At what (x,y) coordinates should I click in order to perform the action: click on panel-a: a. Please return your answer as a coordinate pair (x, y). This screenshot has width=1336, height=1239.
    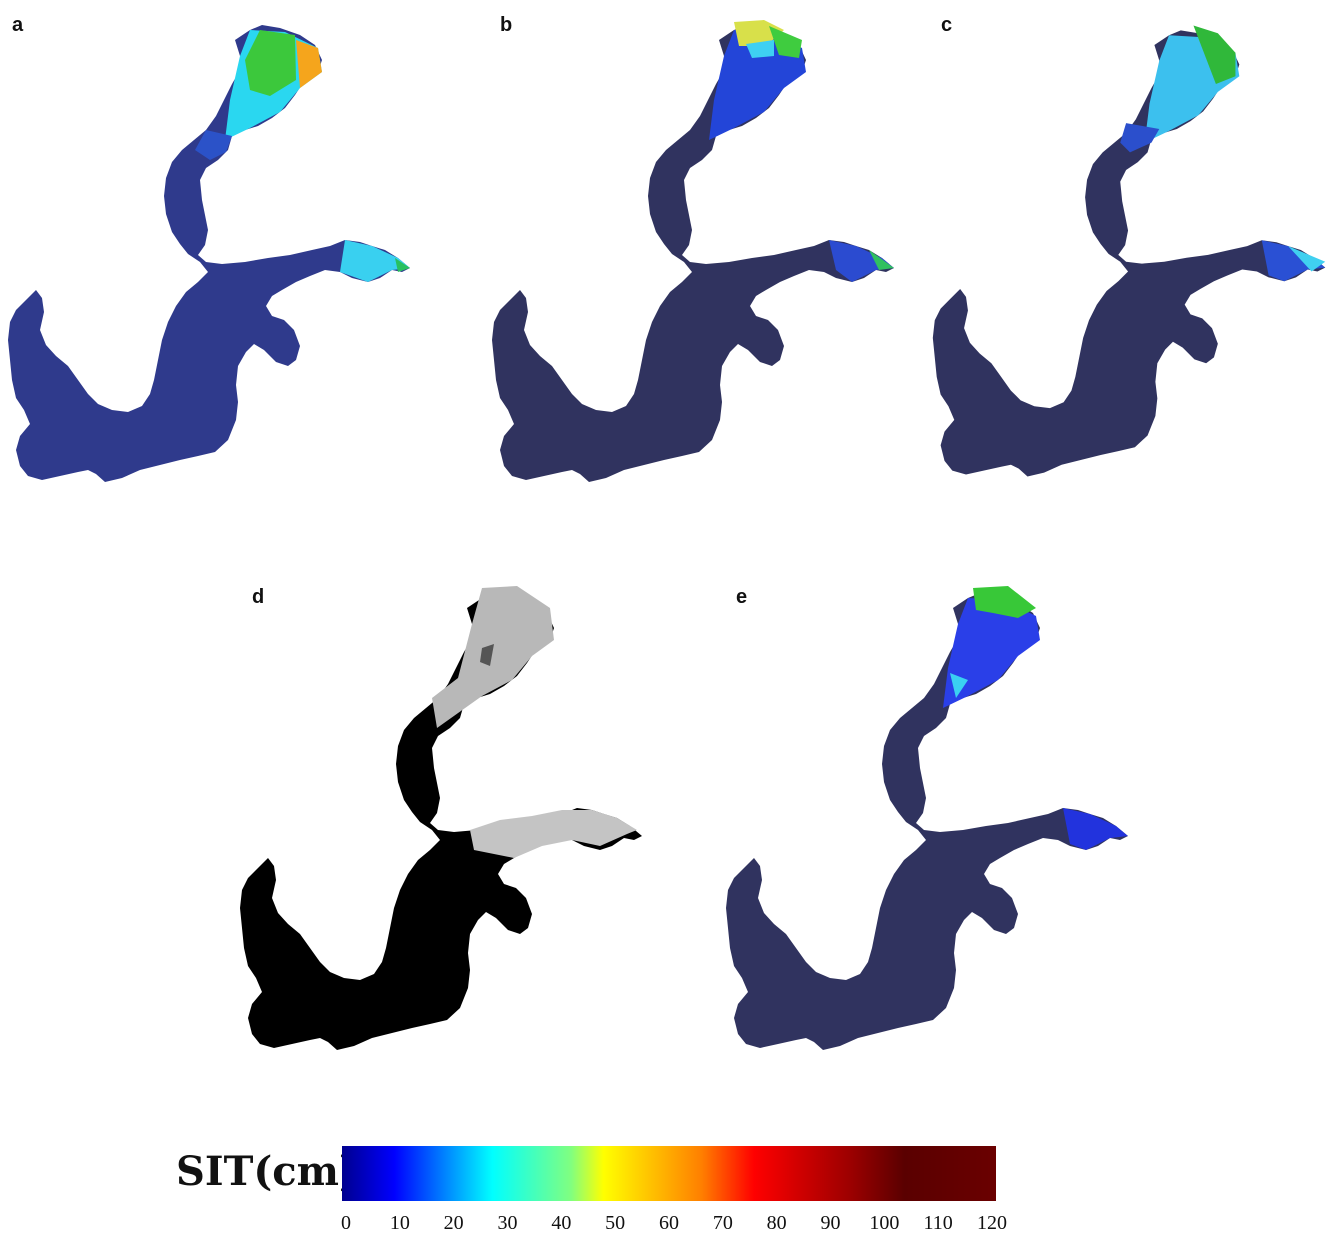
    Looking at the image, I should click on (210, 250).